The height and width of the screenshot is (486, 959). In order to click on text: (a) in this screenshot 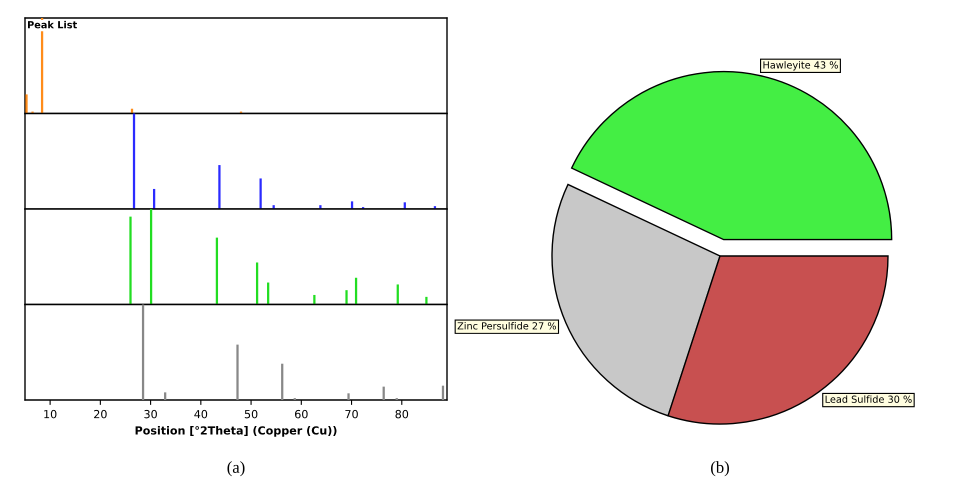, I will do `click(236, 468)`.